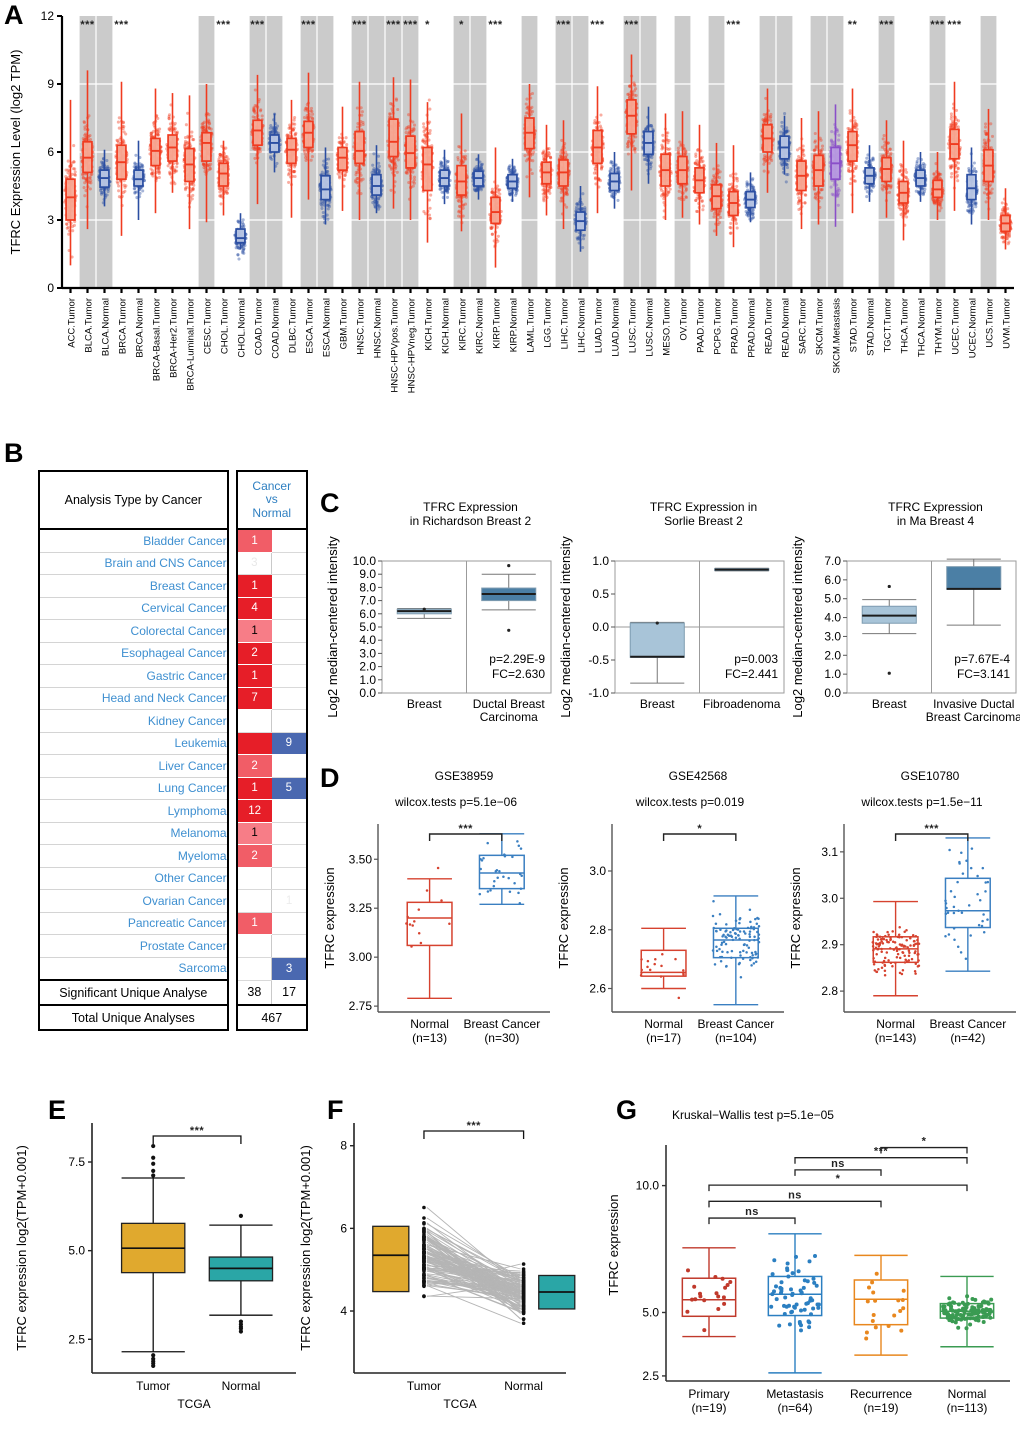 The height and width of the screenshot is (1436, 1020). Describe the element at coordinates (667, 327) in the screenshot. I see `panel-a-xtick-label: MESO.Tumor` at that location.